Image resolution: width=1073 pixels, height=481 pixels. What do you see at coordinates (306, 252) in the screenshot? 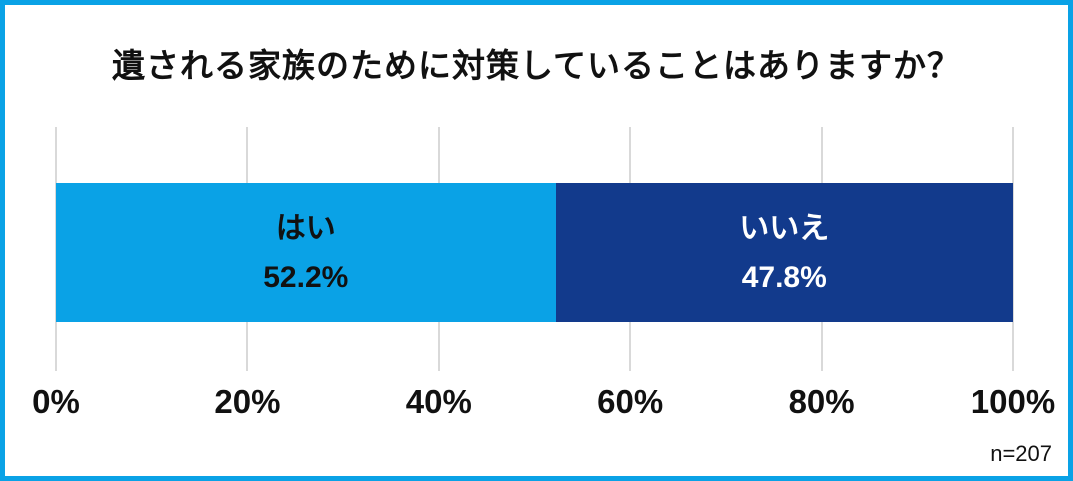
I see `bar-segment-yes: はい 52.2%` at bounding box center [306, 252].